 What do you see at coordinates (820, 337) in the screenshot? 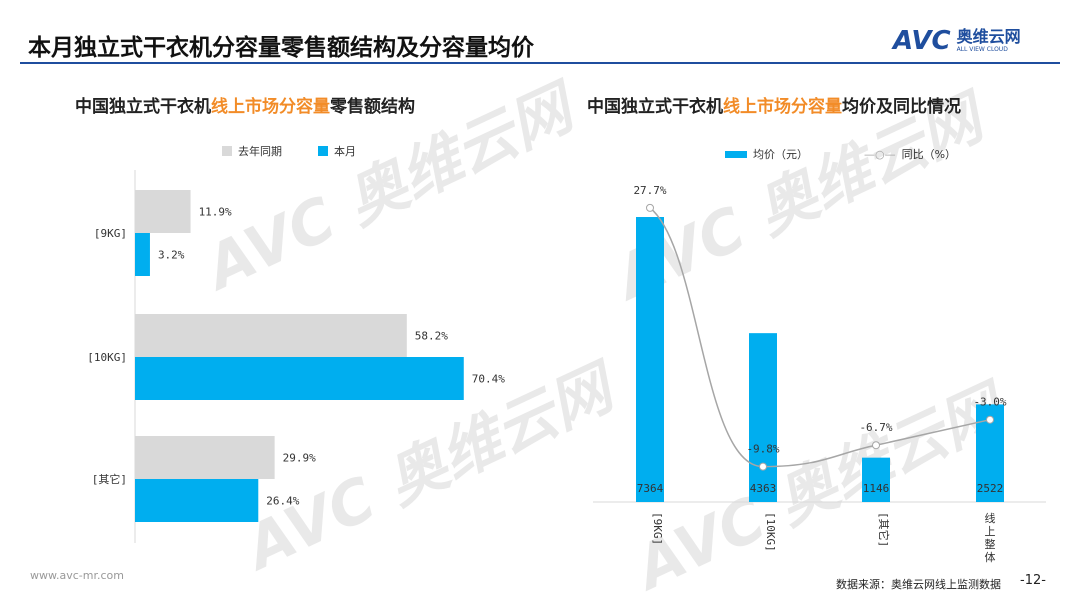
I see `yoy-line` at bounding box center [820, 337].